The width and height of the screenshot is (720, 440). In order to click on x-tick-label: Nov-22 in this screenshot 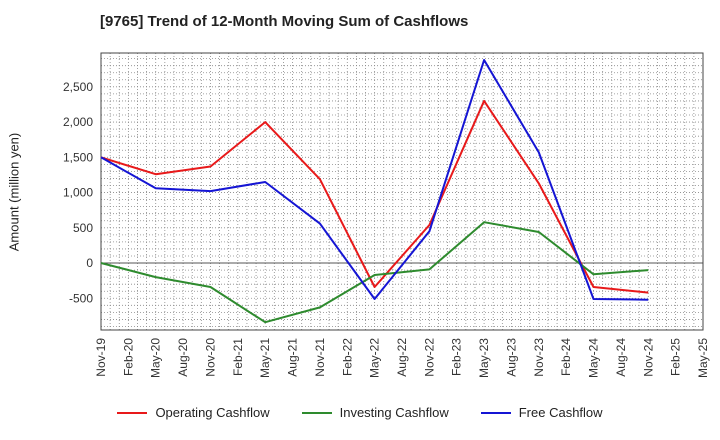, I will do `click(429, 357)`.